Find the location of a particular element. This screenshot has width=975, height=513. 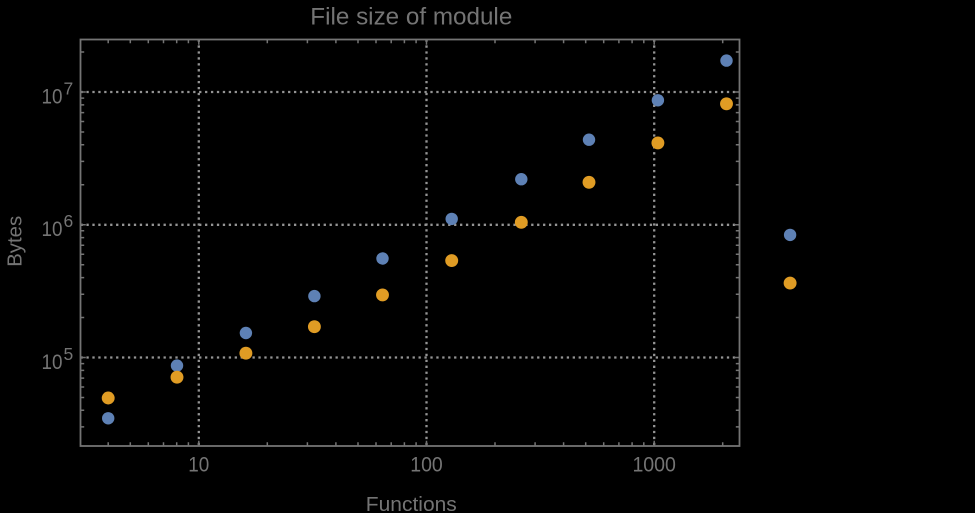

svg-text: 7 is located at coordinates (69, 88).